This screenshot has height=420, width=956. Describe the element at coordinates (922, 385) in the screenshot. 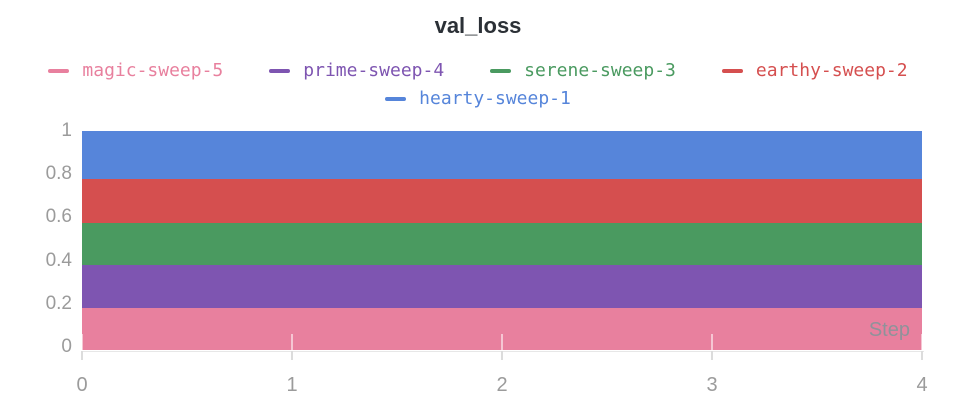

I see `x-tick-label: 4` at that location.